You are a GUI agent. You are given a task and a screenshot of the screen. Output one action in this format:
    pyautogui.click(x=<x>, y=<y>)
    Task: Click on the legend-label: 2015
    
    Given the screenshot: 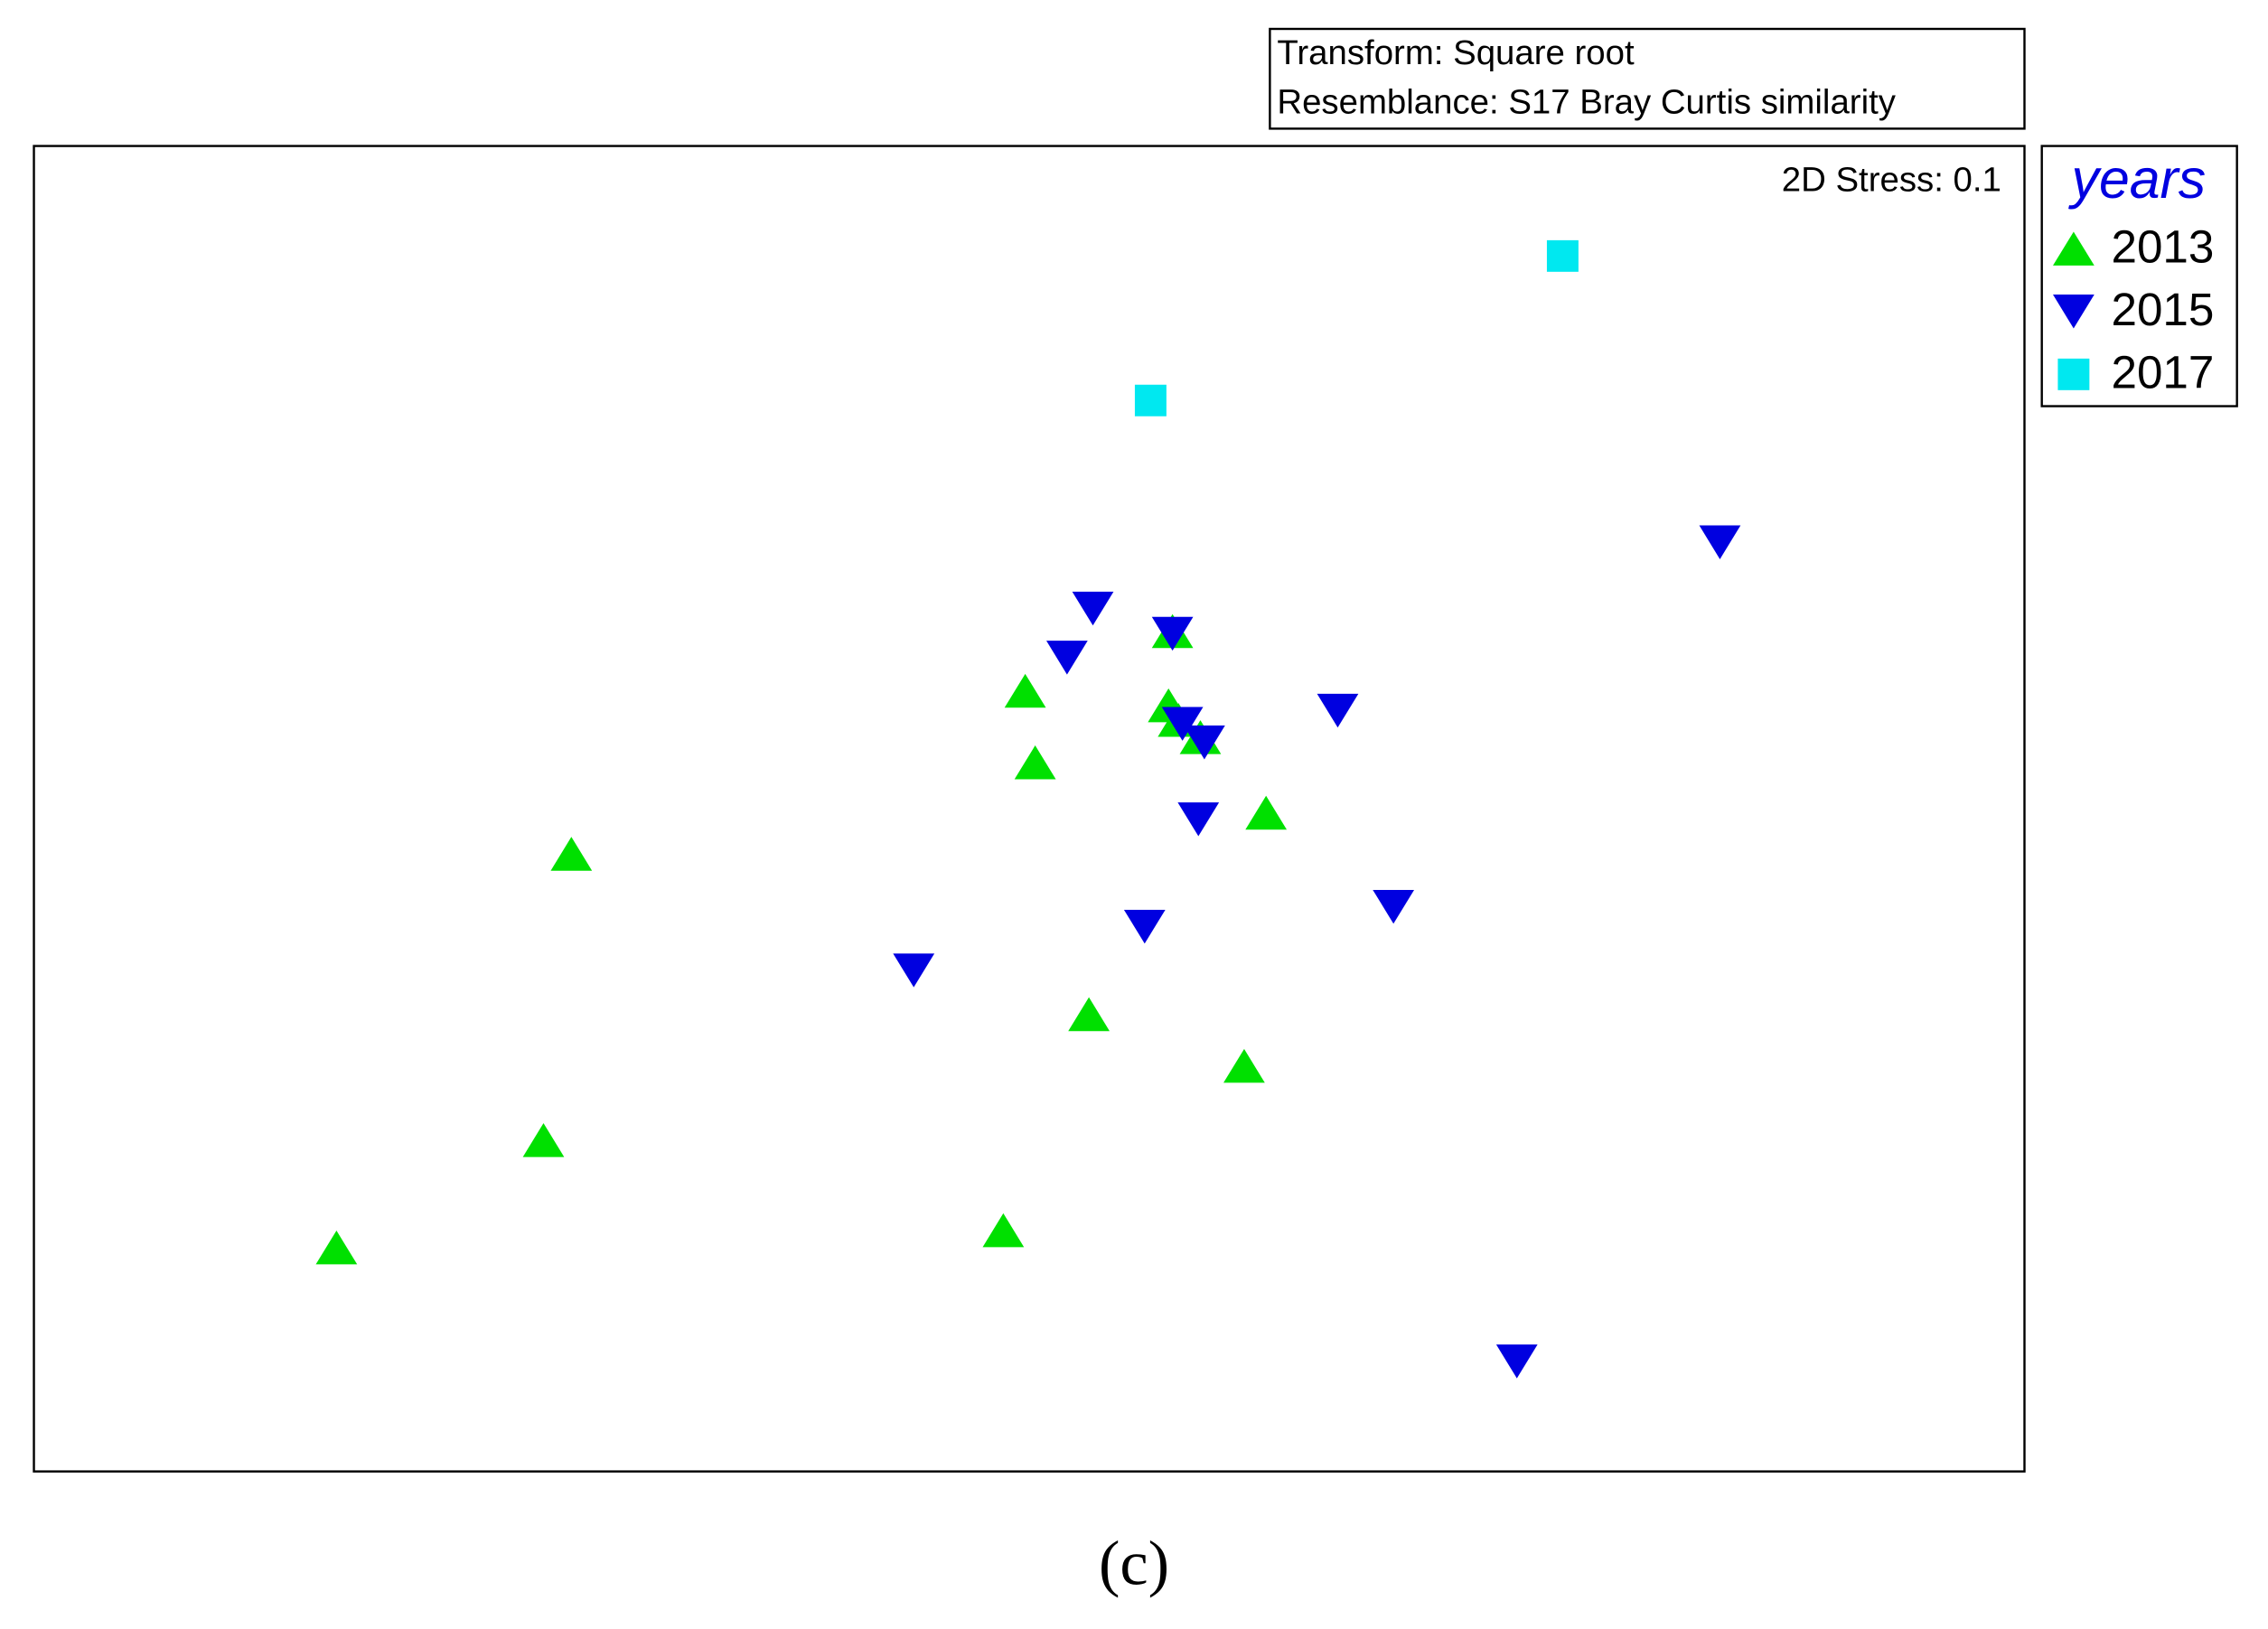 What is the action you would take?
    pyautogui.click(x=2162, y=309)
    